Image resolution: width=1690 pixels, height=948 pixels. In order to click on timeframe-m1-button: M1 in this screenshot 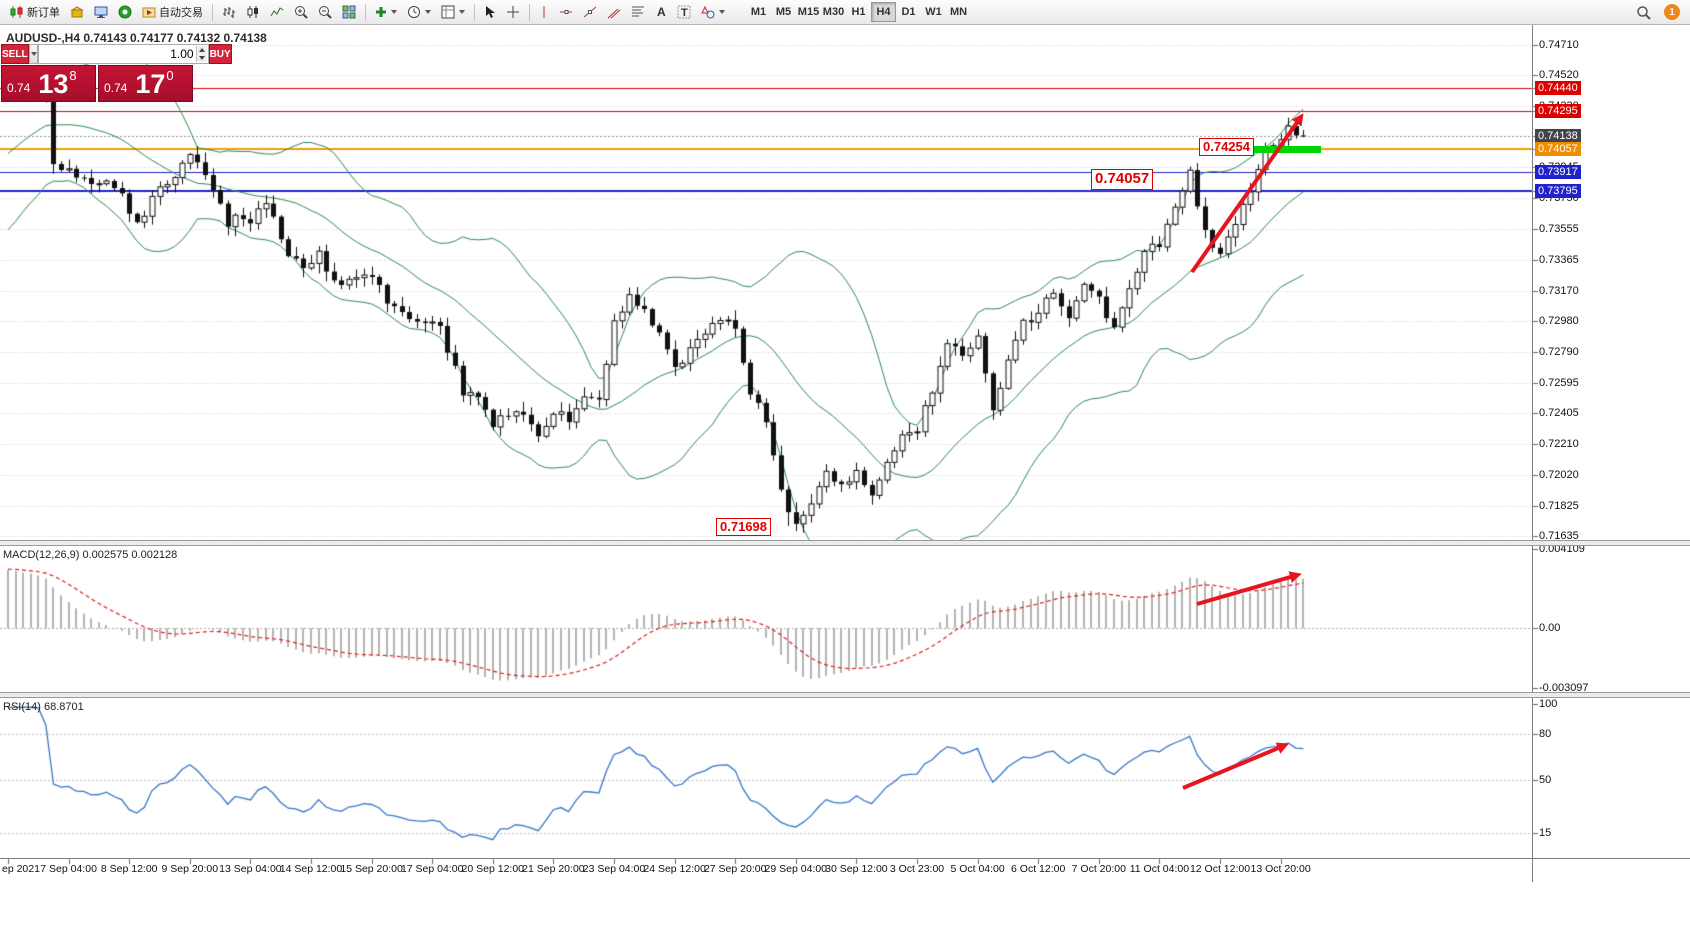, I will do `click(758, 12)`.